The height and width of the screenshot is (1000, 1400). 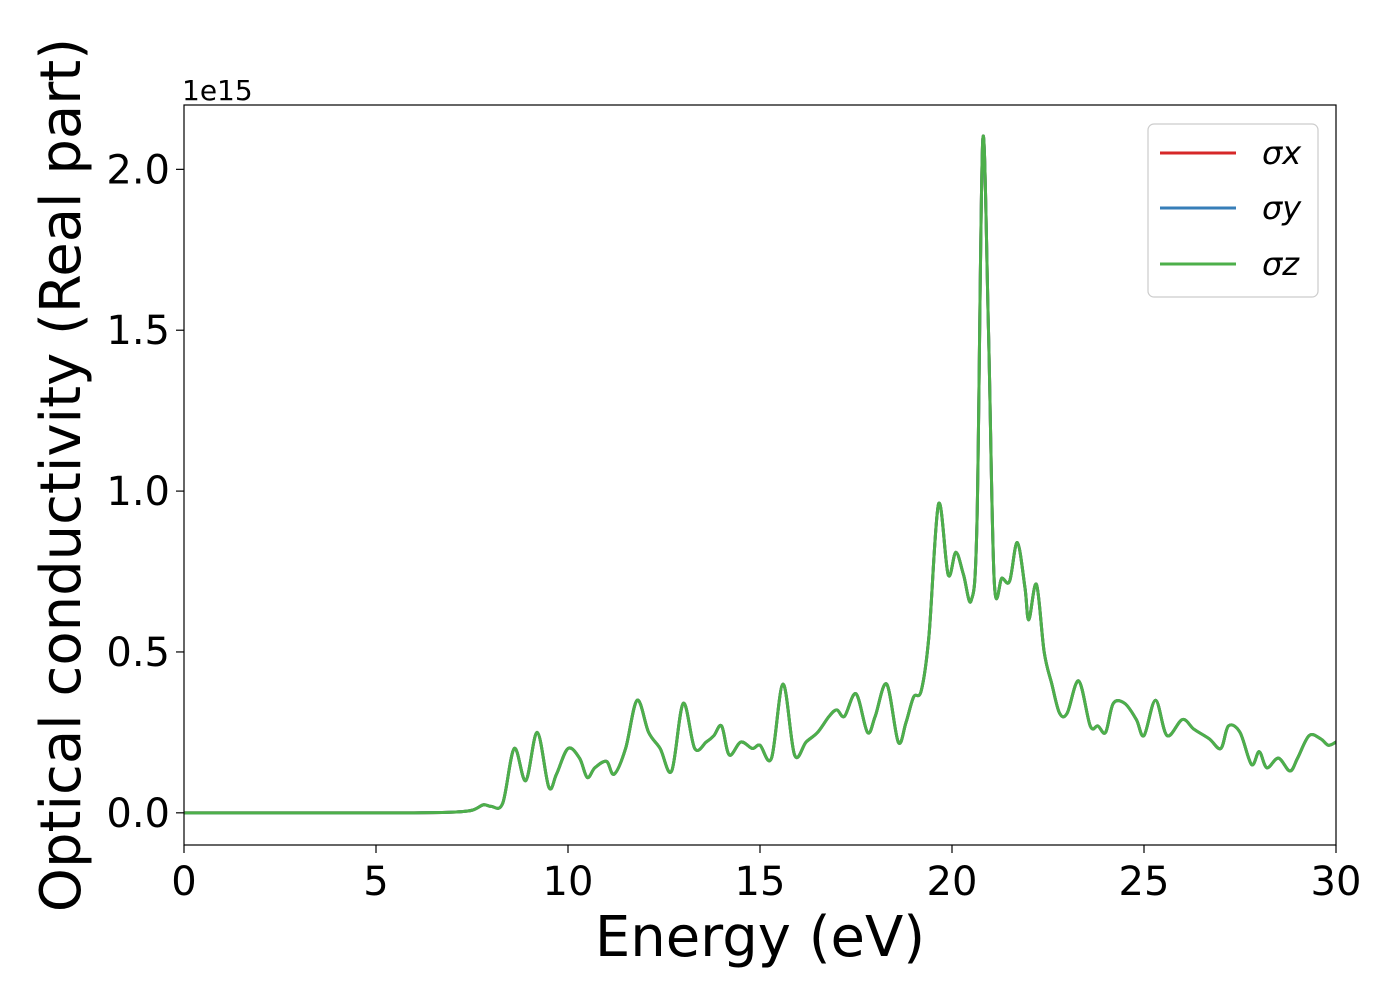 I want to click on x-tick-label: 15, so click(x=760, y=882).